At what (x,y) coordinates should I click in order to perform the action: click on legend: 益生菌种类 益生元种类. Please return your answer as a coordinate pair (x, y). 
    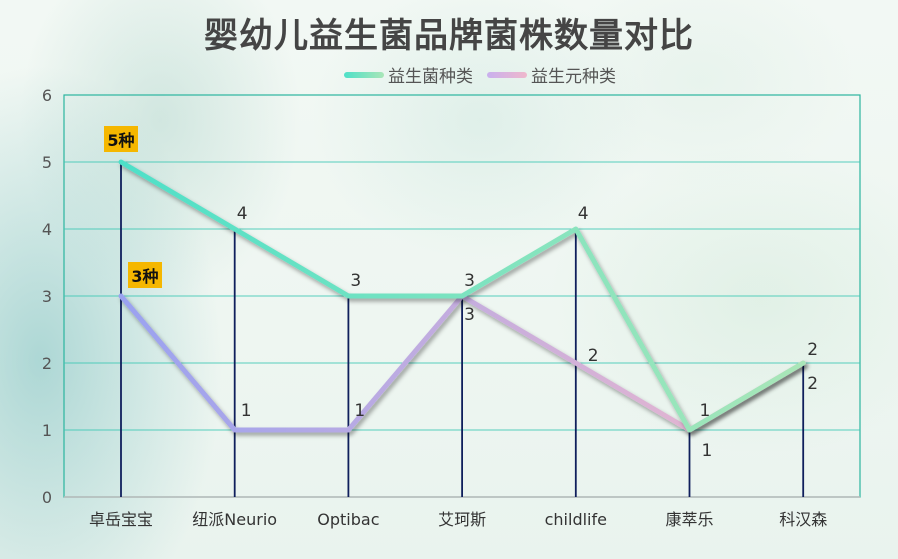
    Looking at the image, I should click on (487, 74).